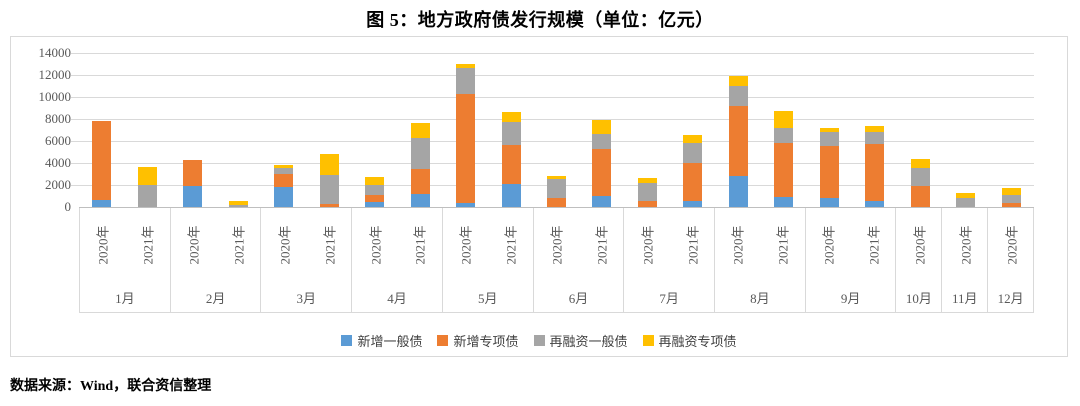 The image size is (1080, 406). I want to click on bar-1月-2020年, so click(102, 163).